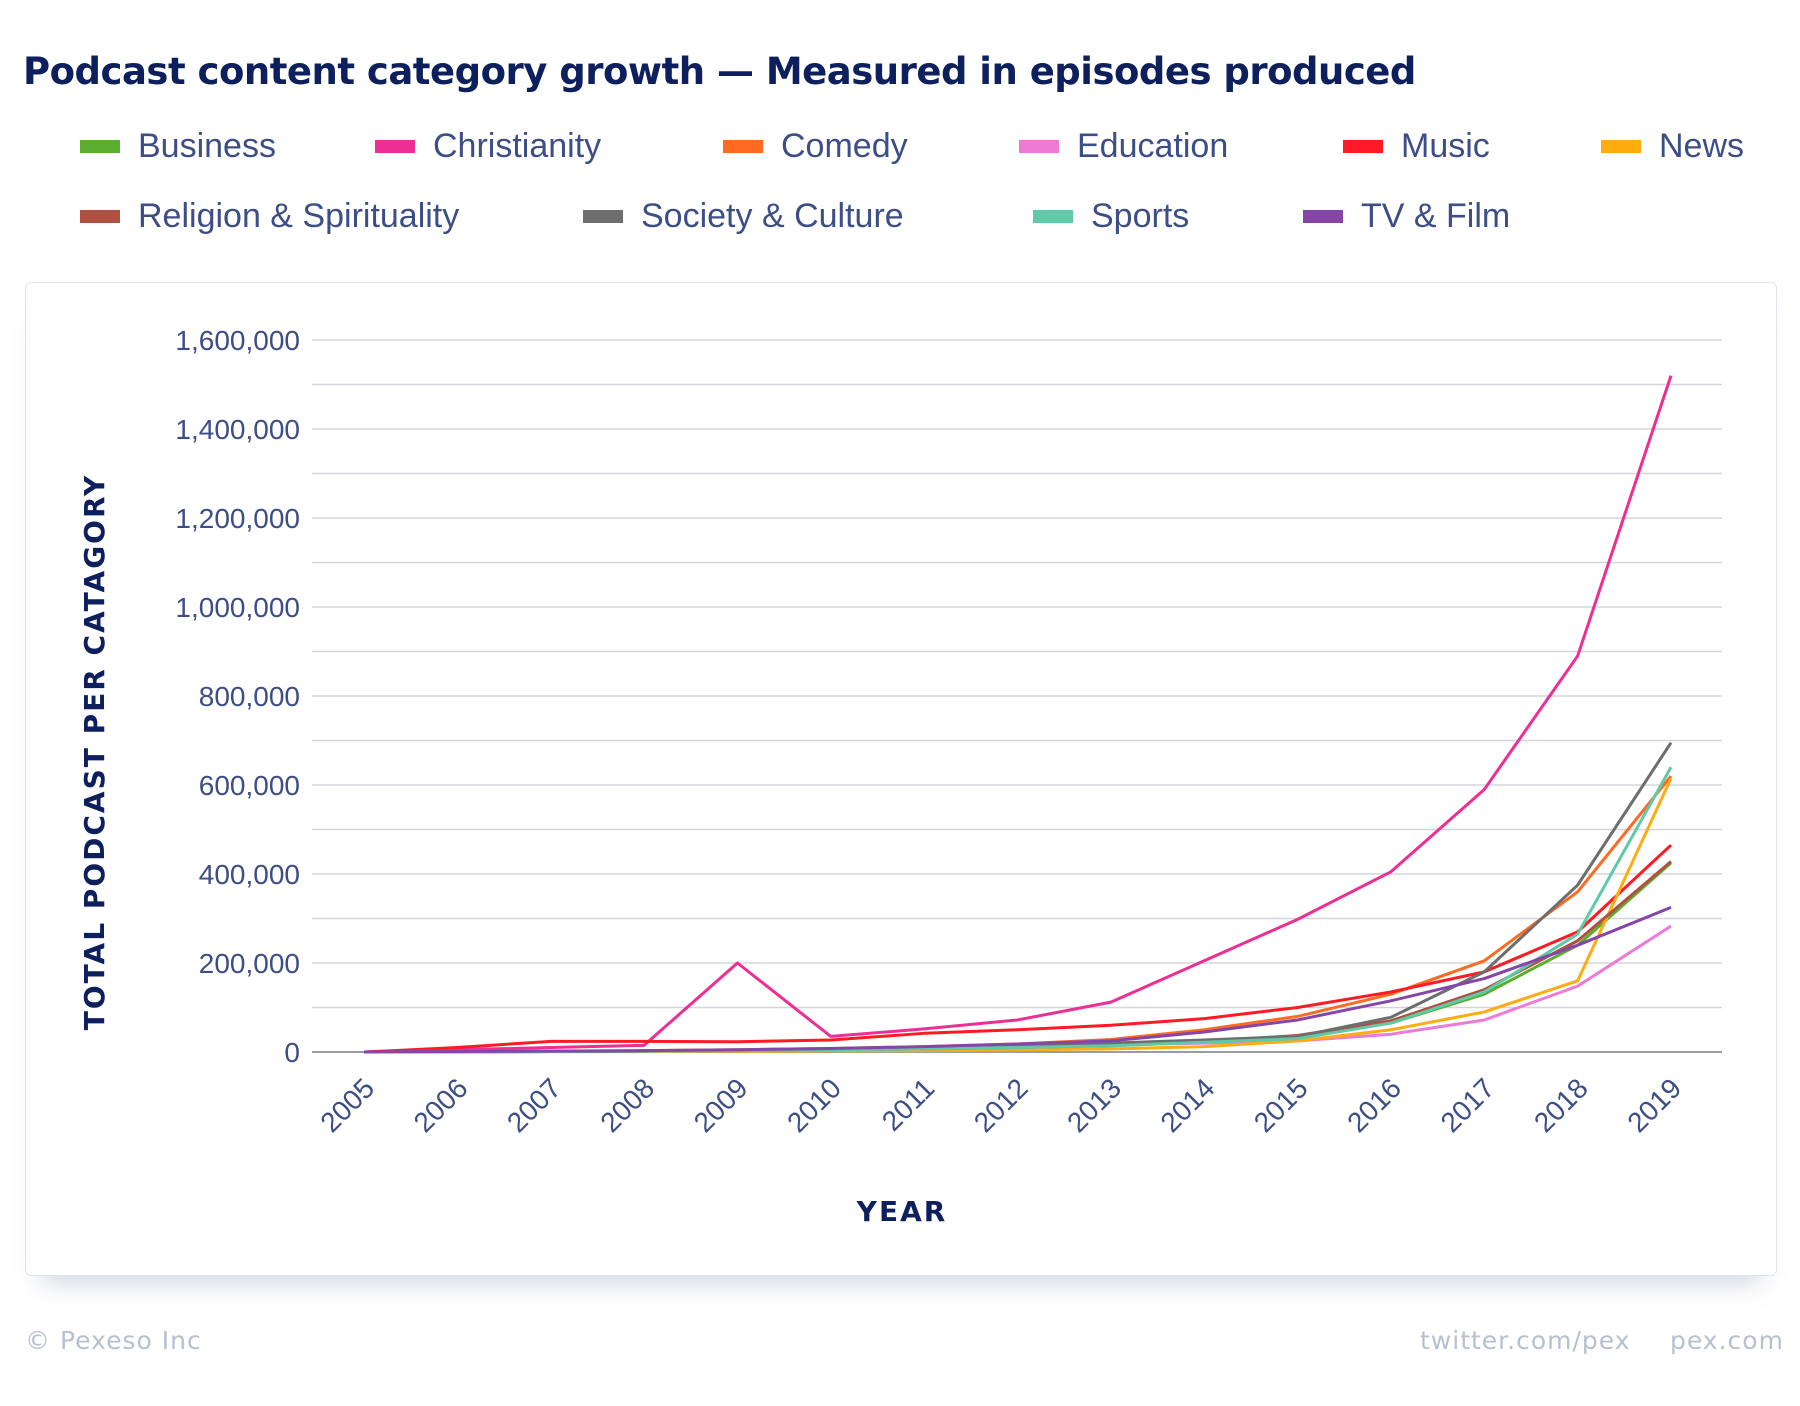 The height and width of the screenshot is (1406, 1800). What do you see at coordinates (1017, 989) in the screenshot?
I see `series-line-education` at bounding box center [1017, 989].